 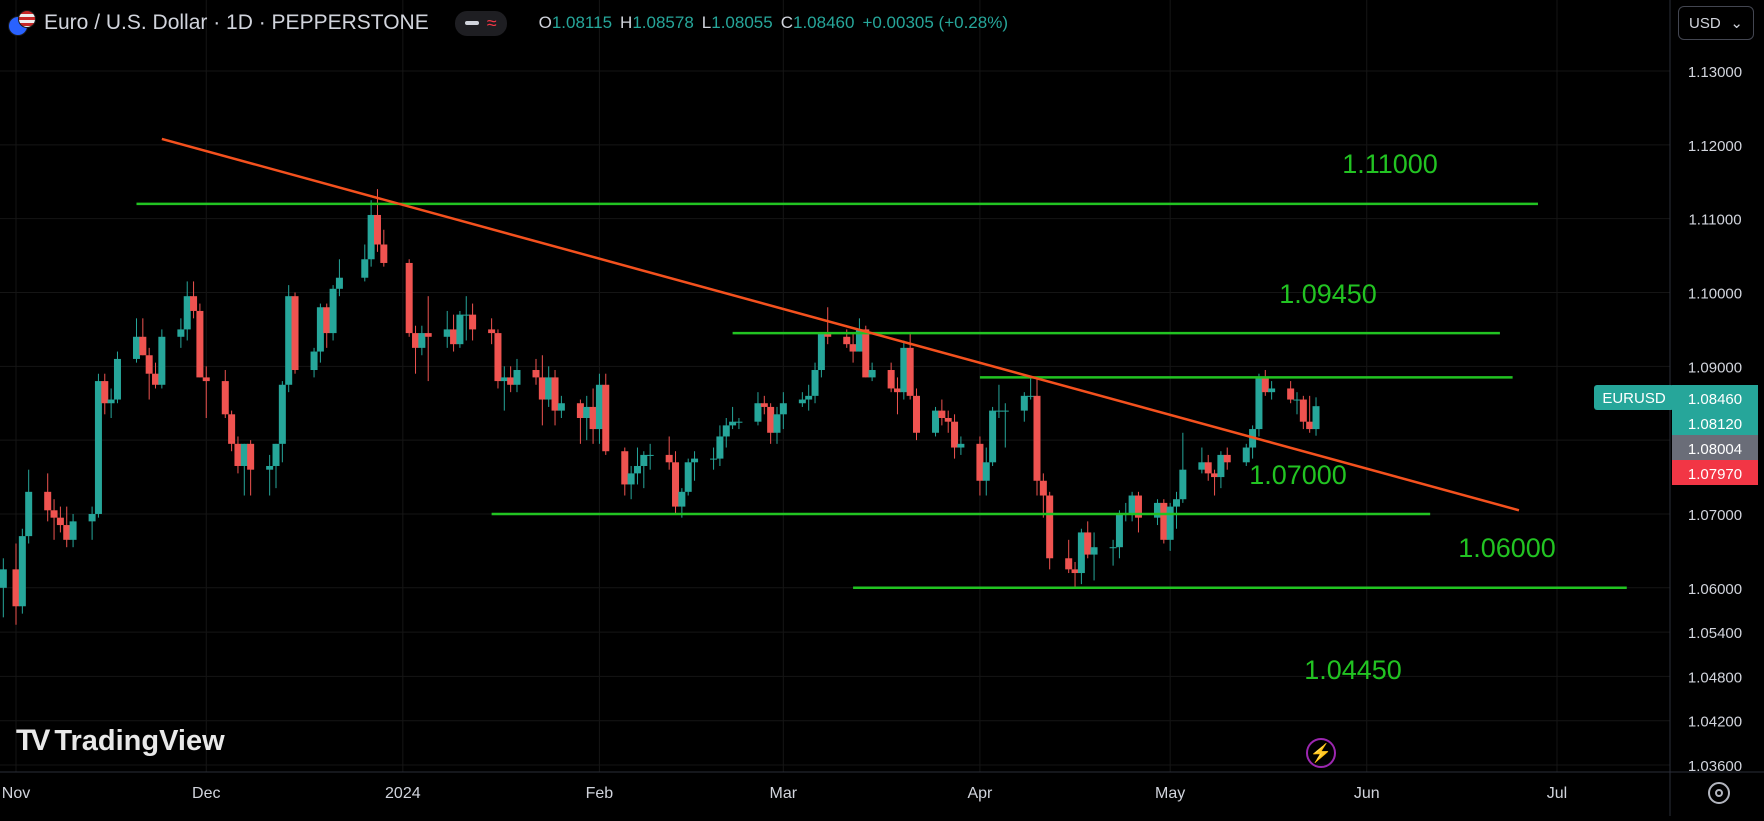 What do you see at coordinates (1715, 424) in the screenshot?
I see `price-tag-value: 1.08120` at bounding box center [1715, 424].